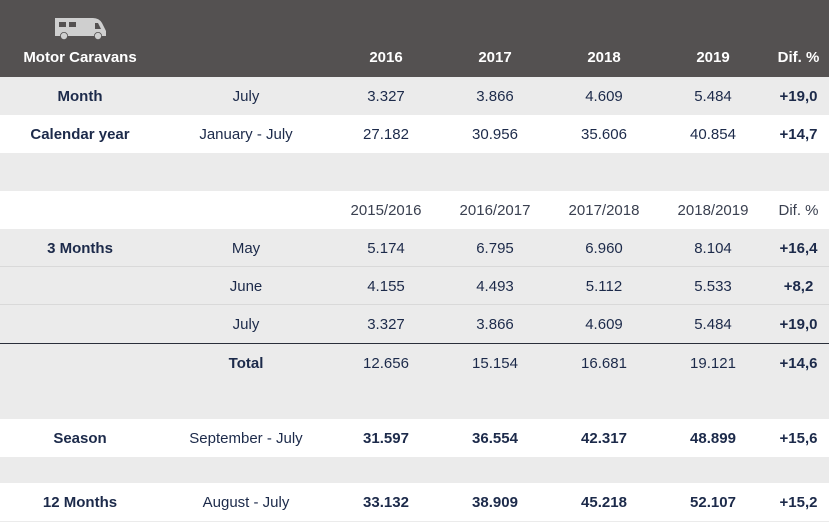 This screenshot has width=829, height=522. What do you see at coordinates (246, 363) in the screenshot?
I see `row-period: Total` at bounding box center [246, 363].